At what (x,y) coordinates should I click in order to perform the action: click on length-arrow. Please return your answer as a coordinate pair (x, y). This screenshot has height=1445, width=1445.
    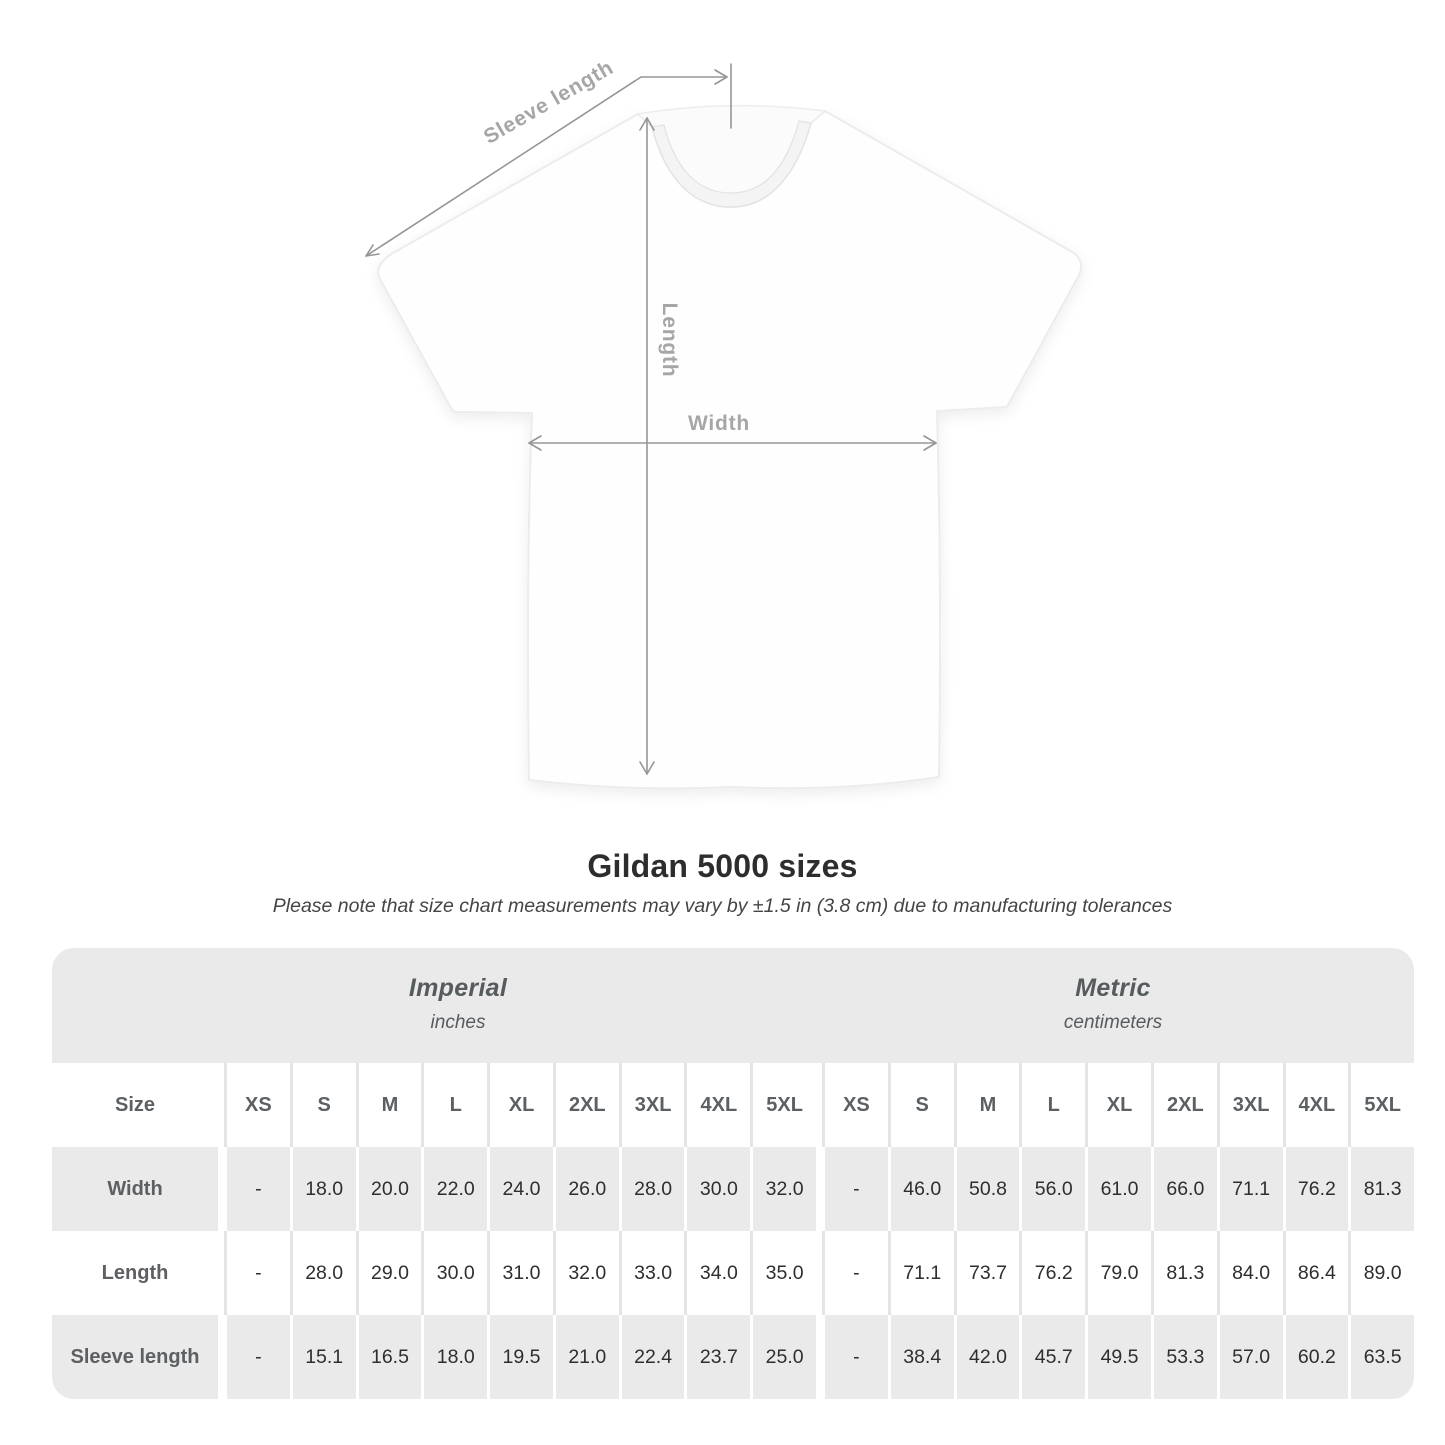
    Looking at the image, I should click on (647, 446).